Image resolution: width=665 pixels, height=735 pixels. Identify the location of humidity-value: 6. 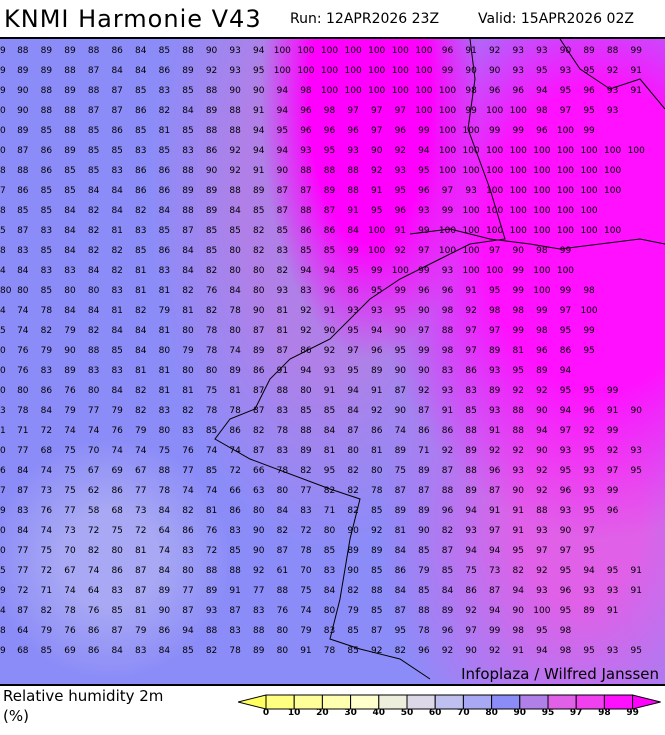
(3, 471).